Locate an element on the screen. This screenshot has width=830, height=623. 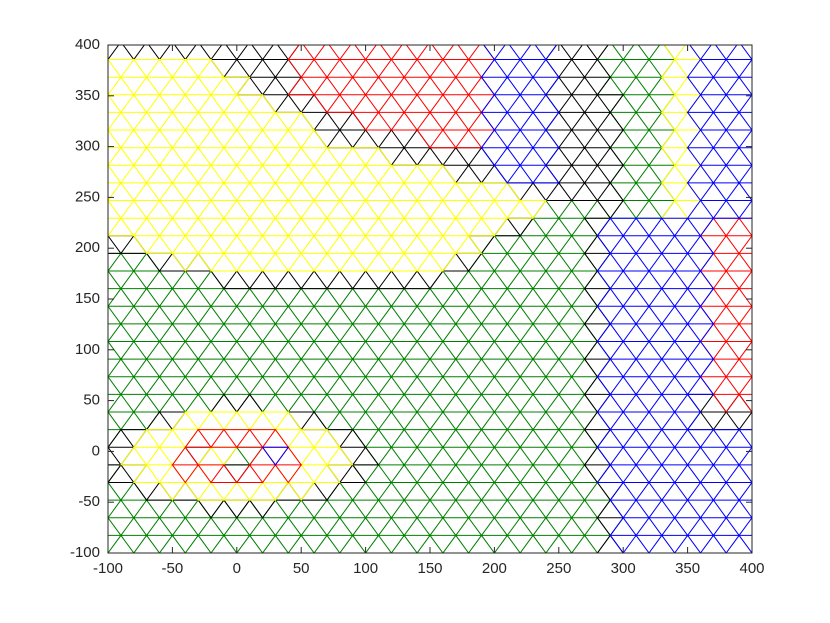
x-tick-label: 250 is located at coordinates (558, 568).